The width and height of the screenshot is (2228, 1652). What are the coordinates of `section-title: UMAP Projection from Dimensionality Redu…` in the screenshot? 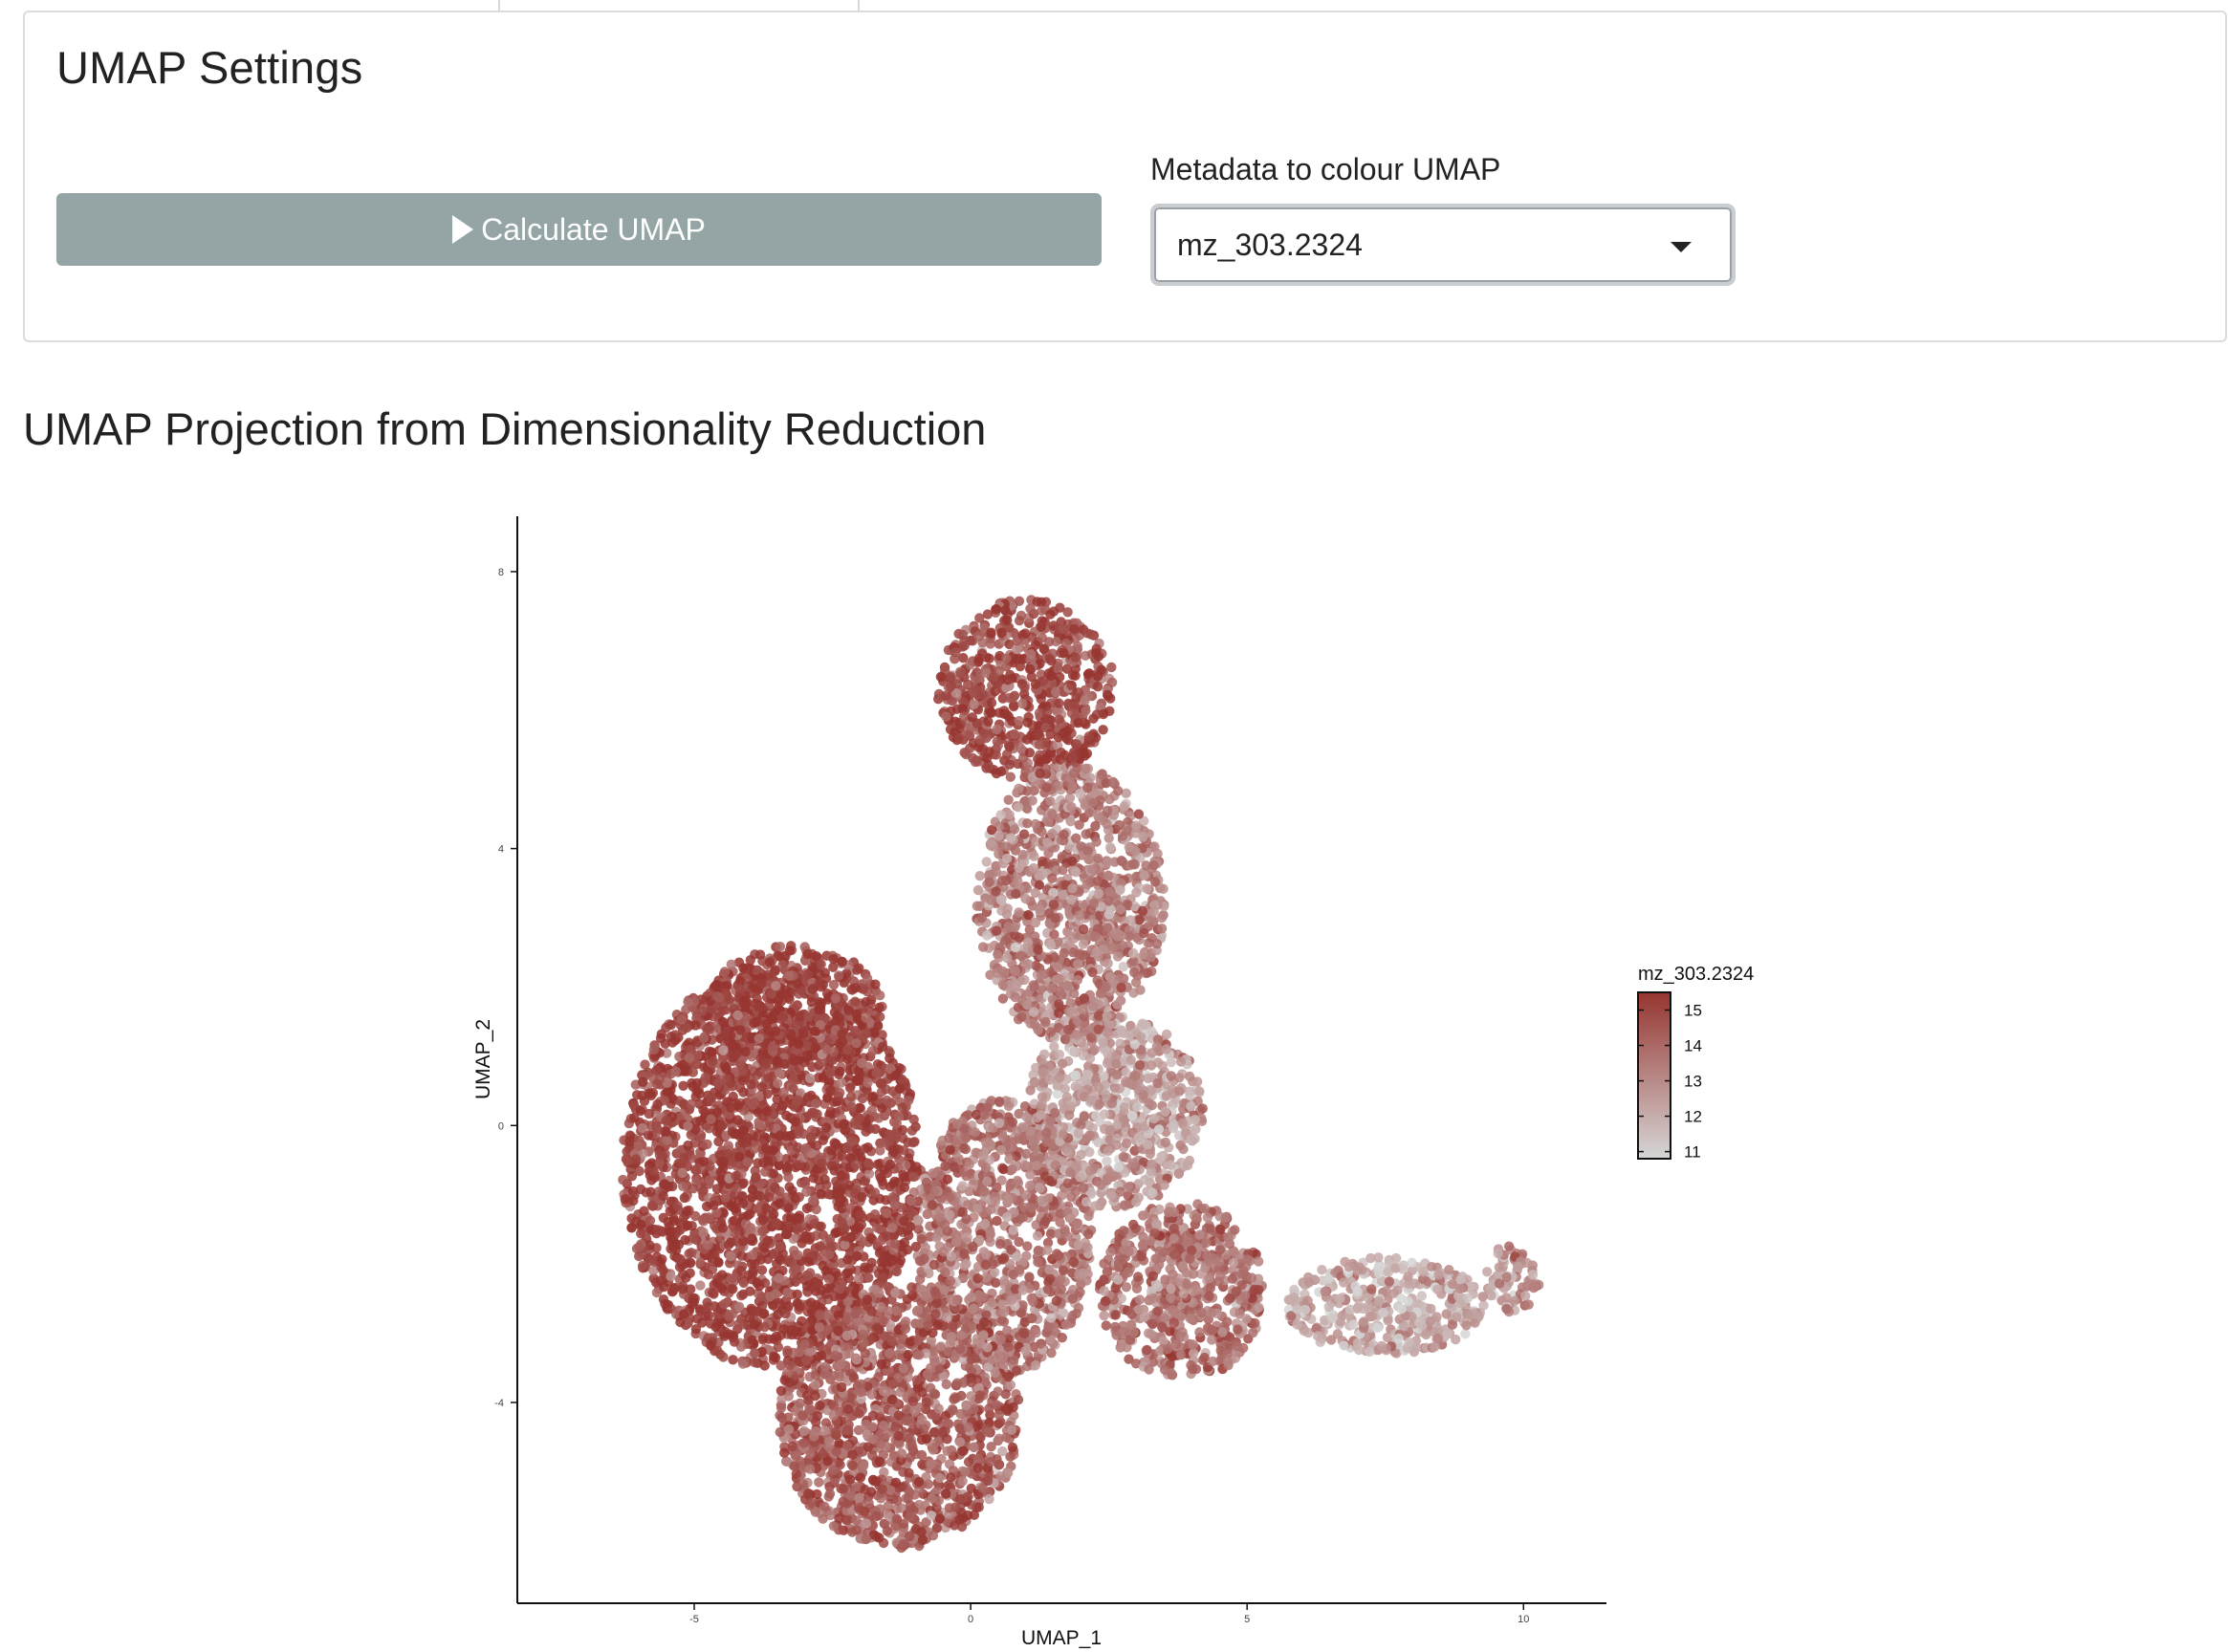 It's located at (505, 428).